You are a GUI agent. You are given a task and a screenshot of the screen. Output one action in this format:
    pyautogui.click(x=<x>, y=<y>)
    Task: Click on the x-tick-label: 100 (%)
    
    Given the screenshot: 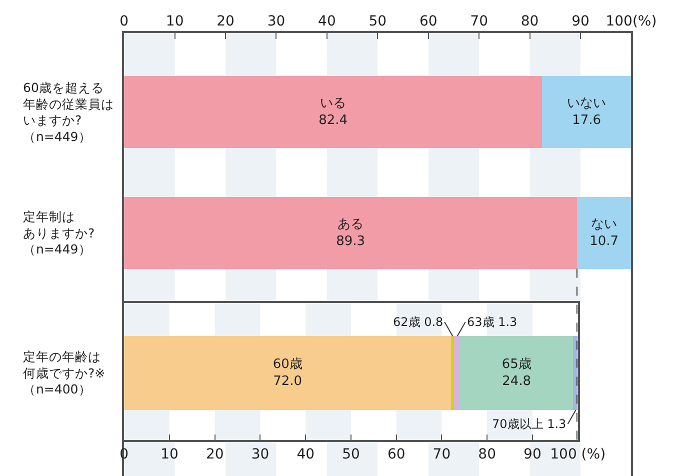 What is the action you would take?
    pyautogui.click(x=578, y=454)
    